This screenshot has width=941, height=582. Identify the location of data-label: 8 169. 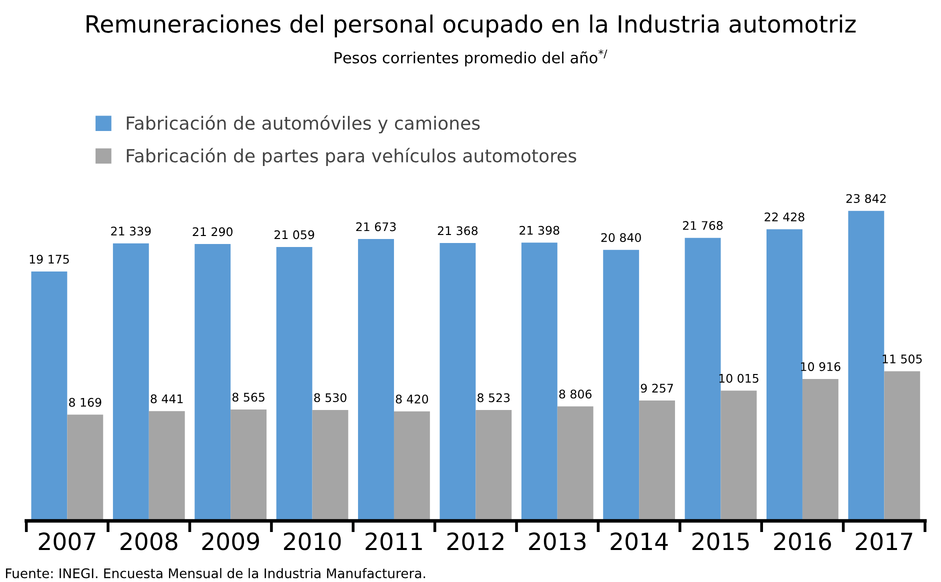
(85, 402).